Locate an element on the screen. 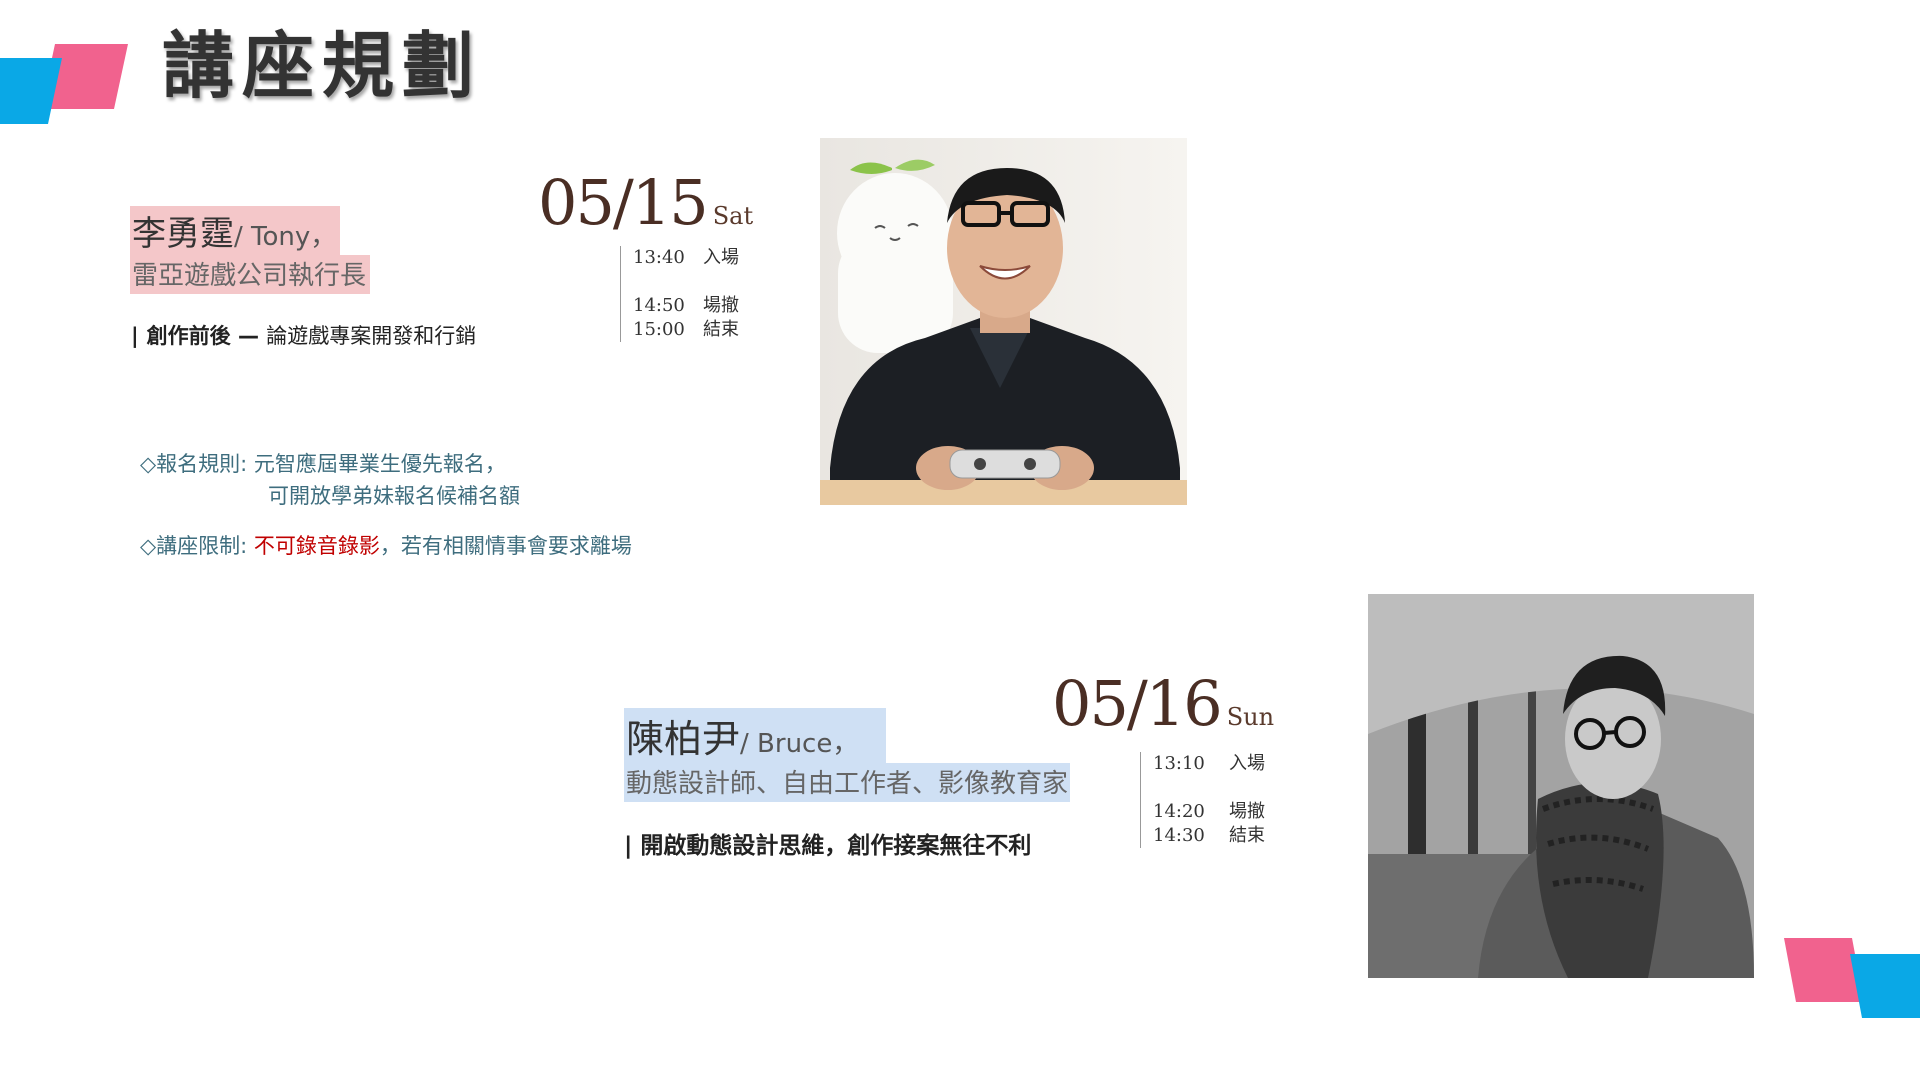 The height and width of the screenshot is (1080, 1920). session-2-day: Sun is located at coordinates (1250, 717).